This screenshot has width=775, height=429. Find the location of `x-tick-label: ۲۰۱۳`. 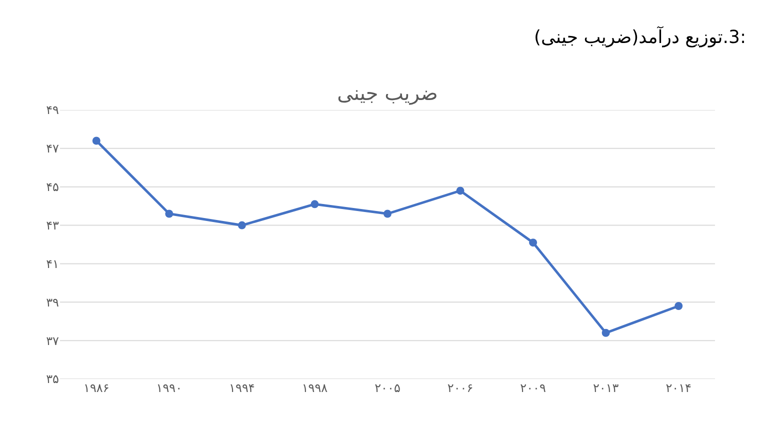

x-tick-label: ۲۰۱۳ is located at coordinates (606, 388).